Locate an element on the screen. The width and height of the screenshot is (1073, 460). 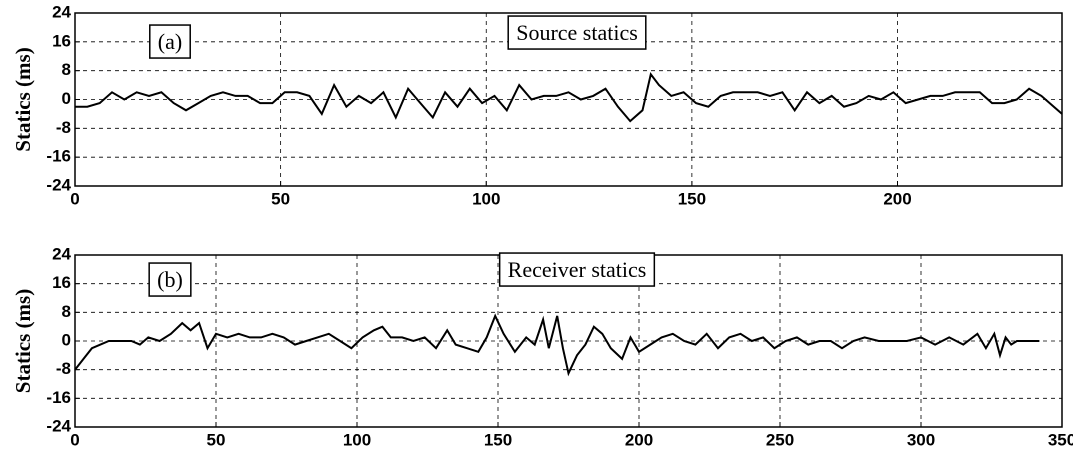
annotation: Receiver statics is located at coordinates (577, 269).